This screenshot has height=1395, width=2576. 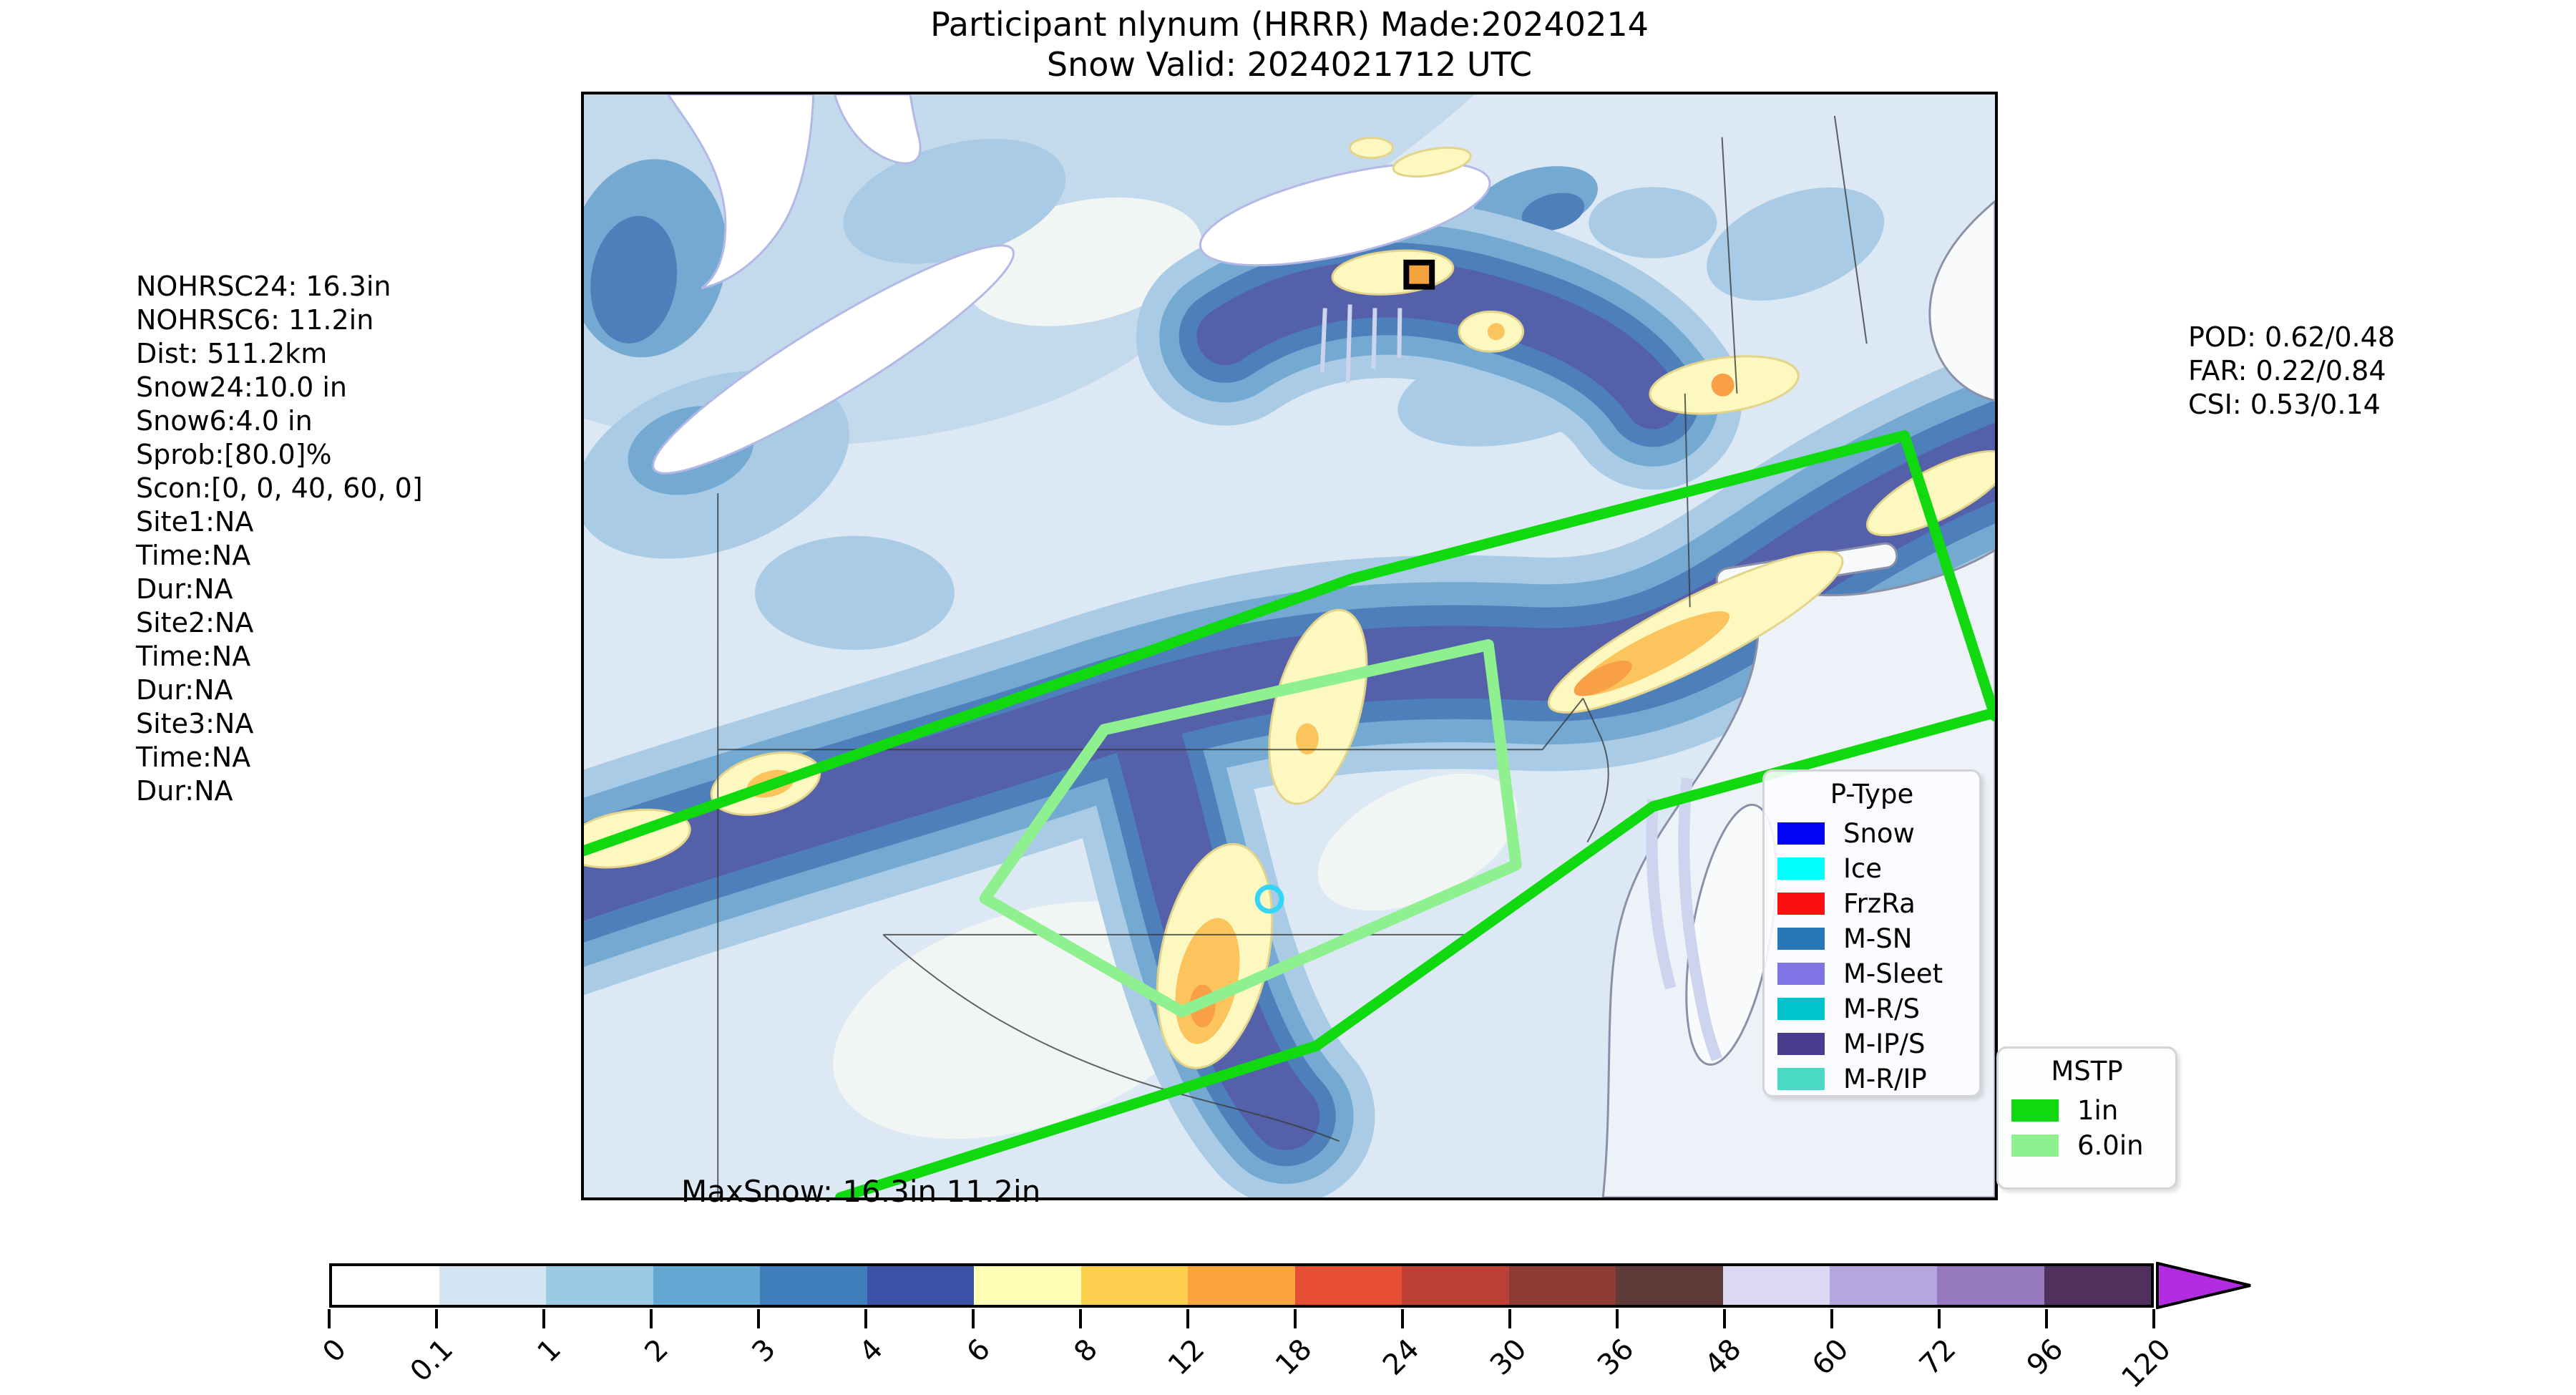 I want to click on legend-row: Snow, so click(x=1871, y=833).